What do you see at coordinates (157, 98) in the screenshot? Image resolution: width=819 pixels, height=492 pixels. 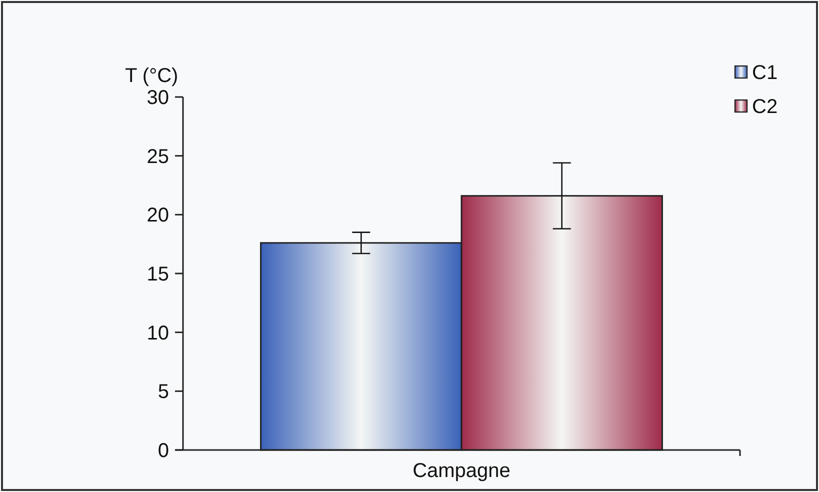 I see `y-tick-label: 30` at bounding box center [157, 98].